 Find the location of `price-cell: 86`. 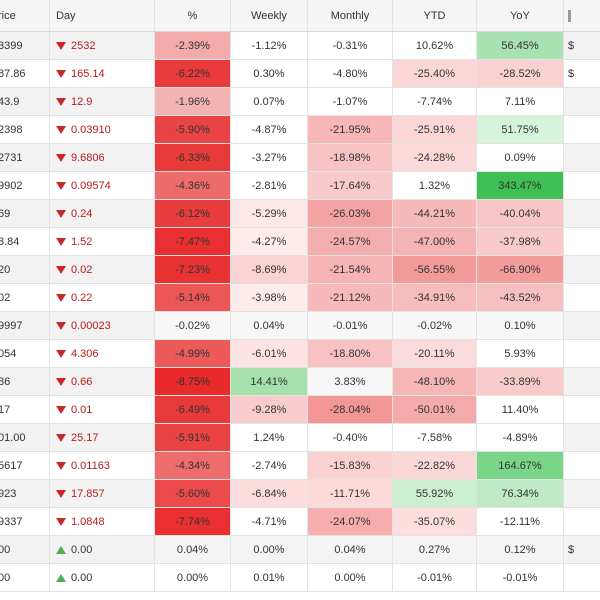

price-cell: 86 is located at coordinates (25, 381).